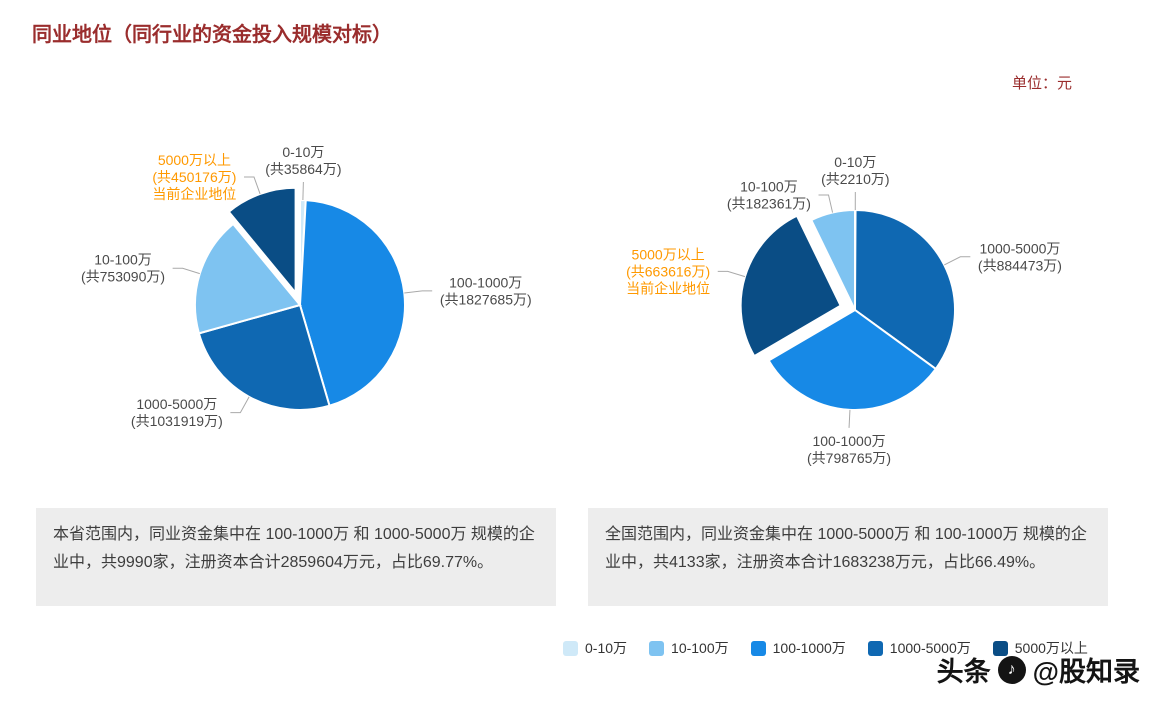  I want to click on slice-label-1000-5000万: 1000-5000万(共1031919万), so click(190, 412).